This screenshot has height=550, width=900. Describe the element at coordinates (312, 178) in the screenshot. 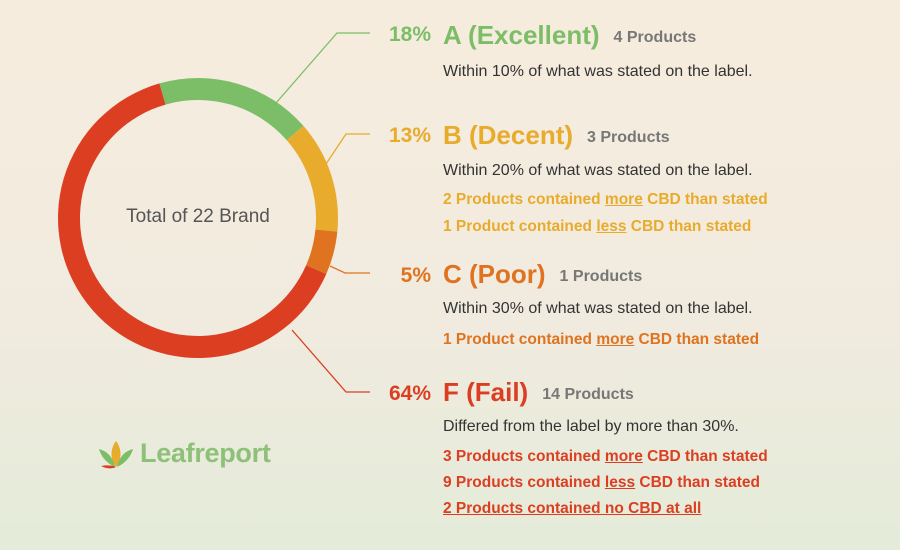

I see `donut-slice-decent` at that location.